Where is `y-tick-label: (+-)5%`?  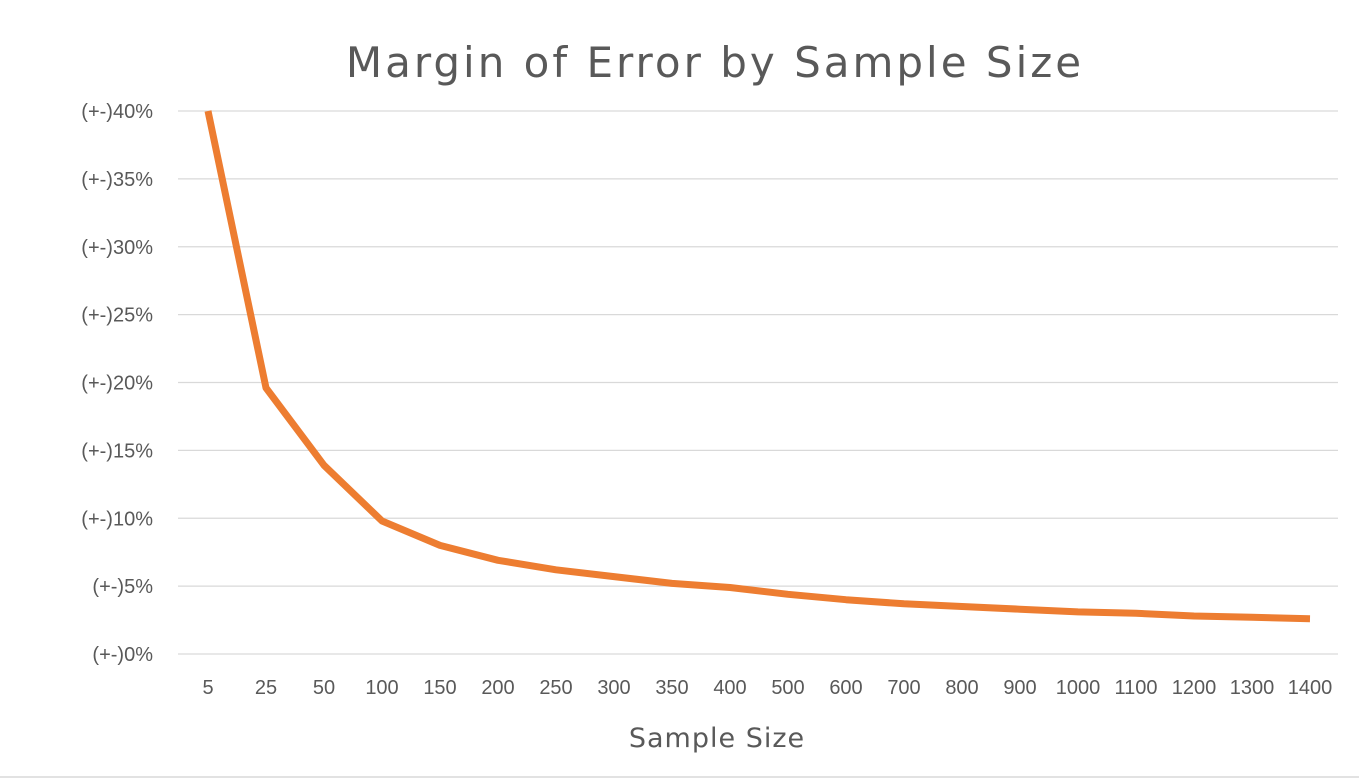
y-tick-label: (+-)5% is located at coordinates (122, 587).